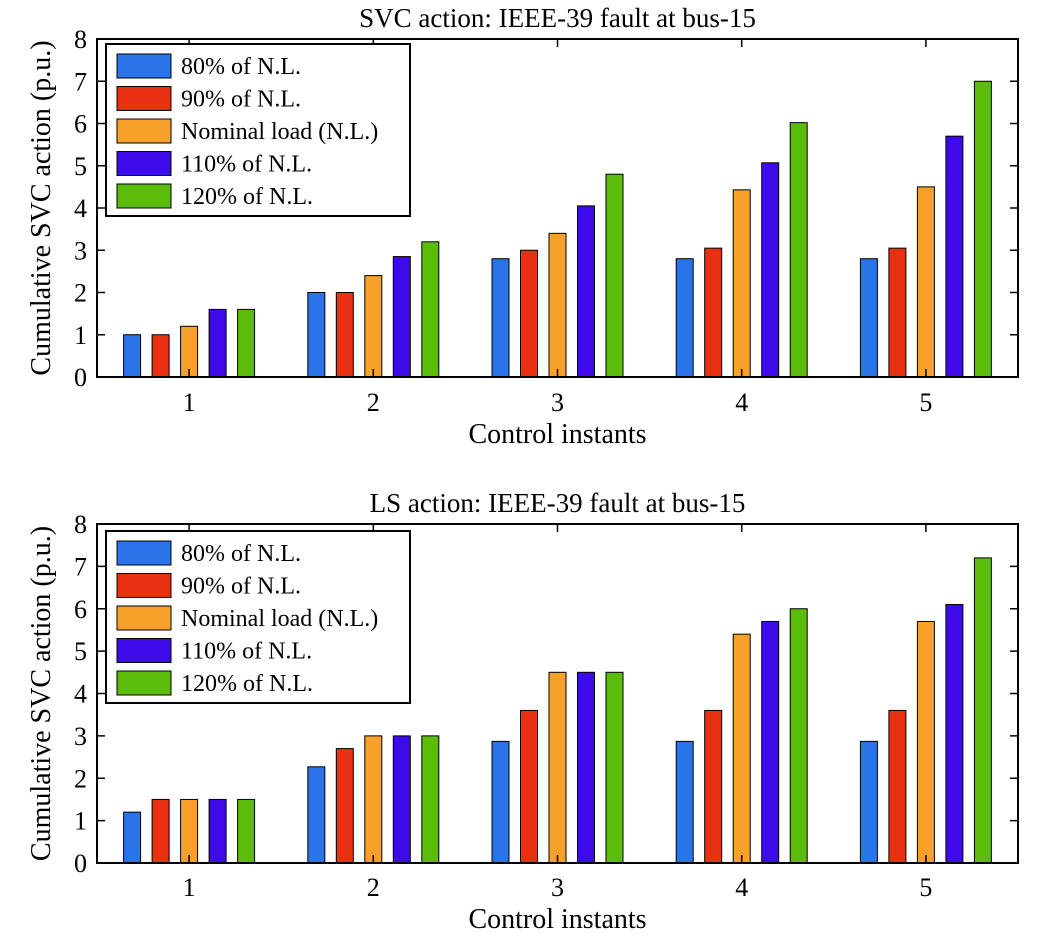 Image resolution: width=1039 pixels, height=940 pixels. I want to click on bar-series3-instant3, so click(557, 305).